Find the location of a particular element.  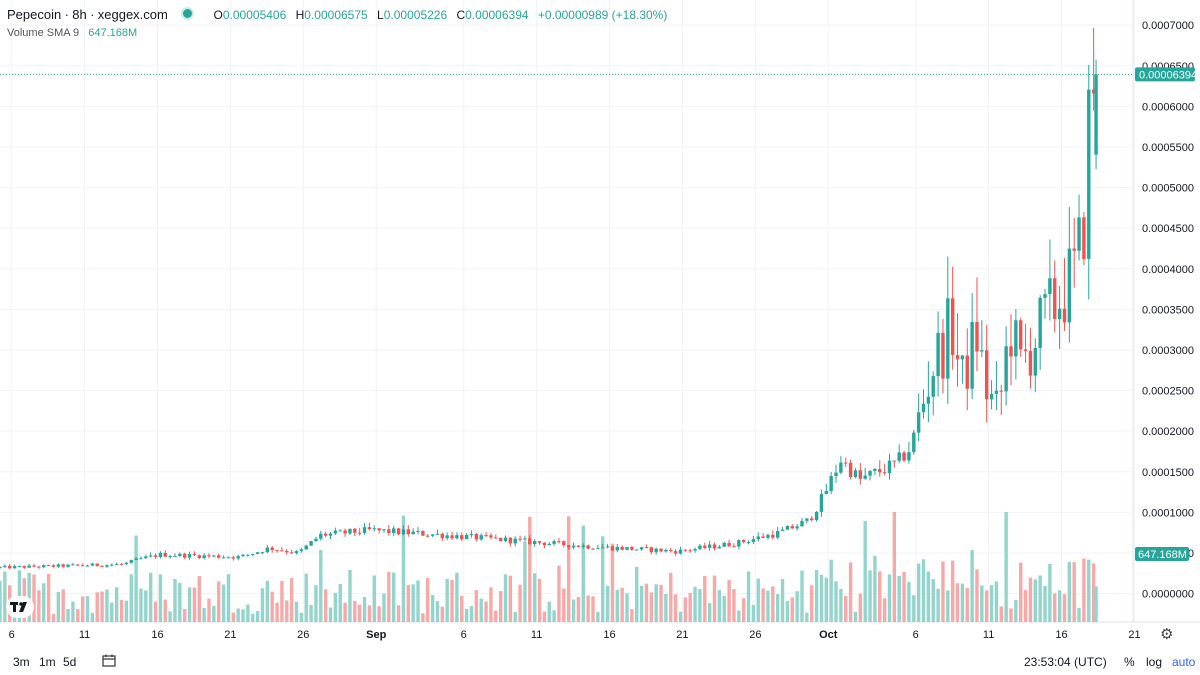

open-label: O is located at coordinates (218, 15).